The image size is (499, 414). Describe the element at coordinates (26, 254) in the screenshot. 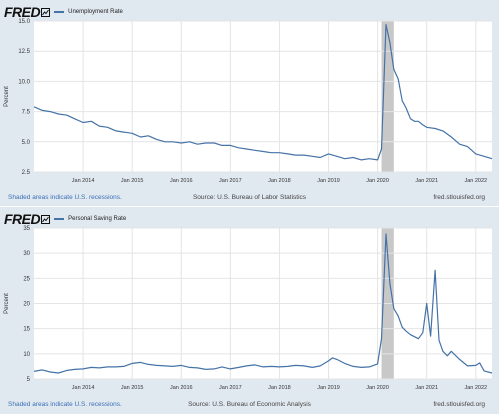

I see `y-tick-label: 30` at that location.